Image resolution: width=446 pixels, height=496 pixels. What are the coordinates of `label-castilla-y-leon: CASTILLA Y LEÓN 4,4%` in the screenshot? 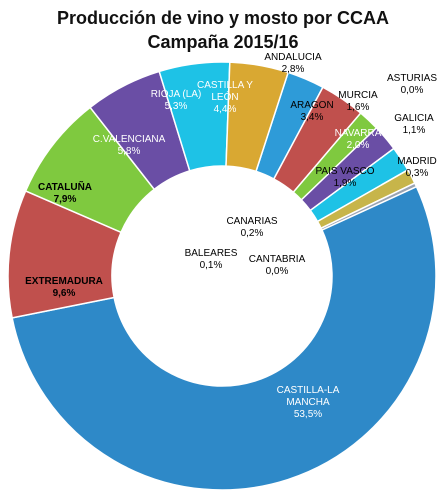 It's located at (225, 97).